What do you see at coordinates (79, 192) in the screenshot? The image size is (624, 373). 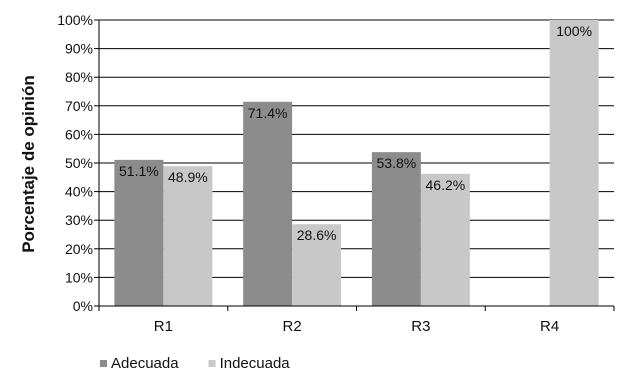 I see `y-tick-label: 40%` at bounding box center [79, 192].